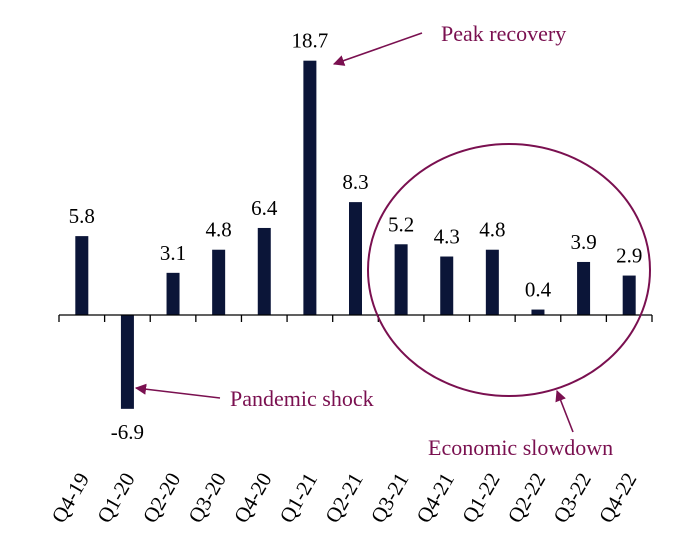 This screenshot has width=700, height=559. I want to click on x-tick-label-q3-22: Q3-22, so click(572, 498).